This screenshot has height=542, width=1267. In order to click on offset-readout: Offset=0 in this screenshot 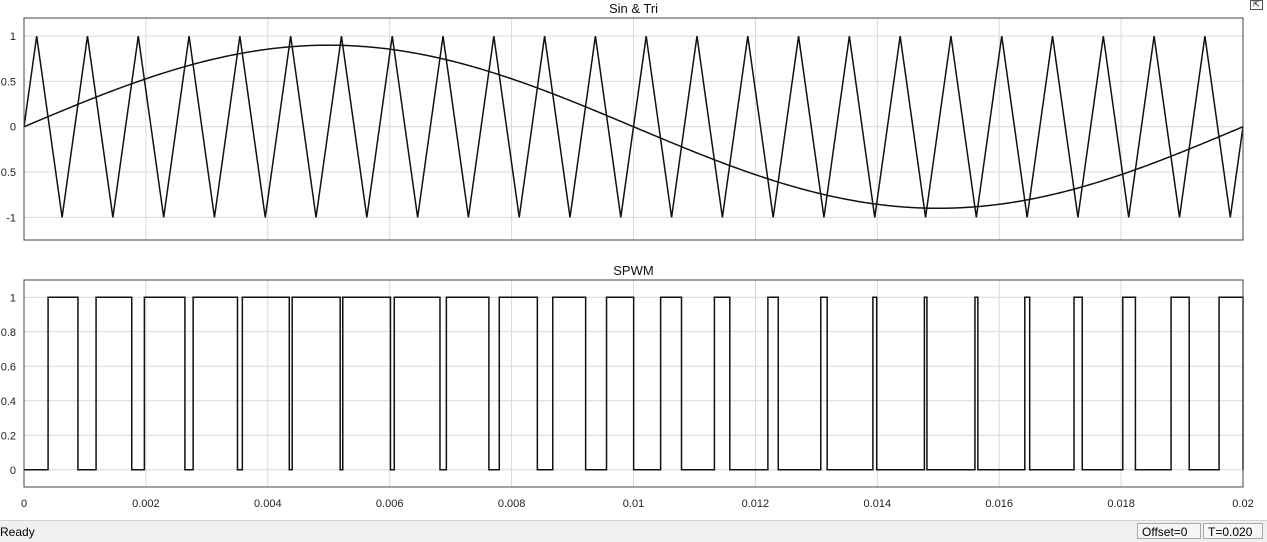, I will do `click(1169, 531)`.